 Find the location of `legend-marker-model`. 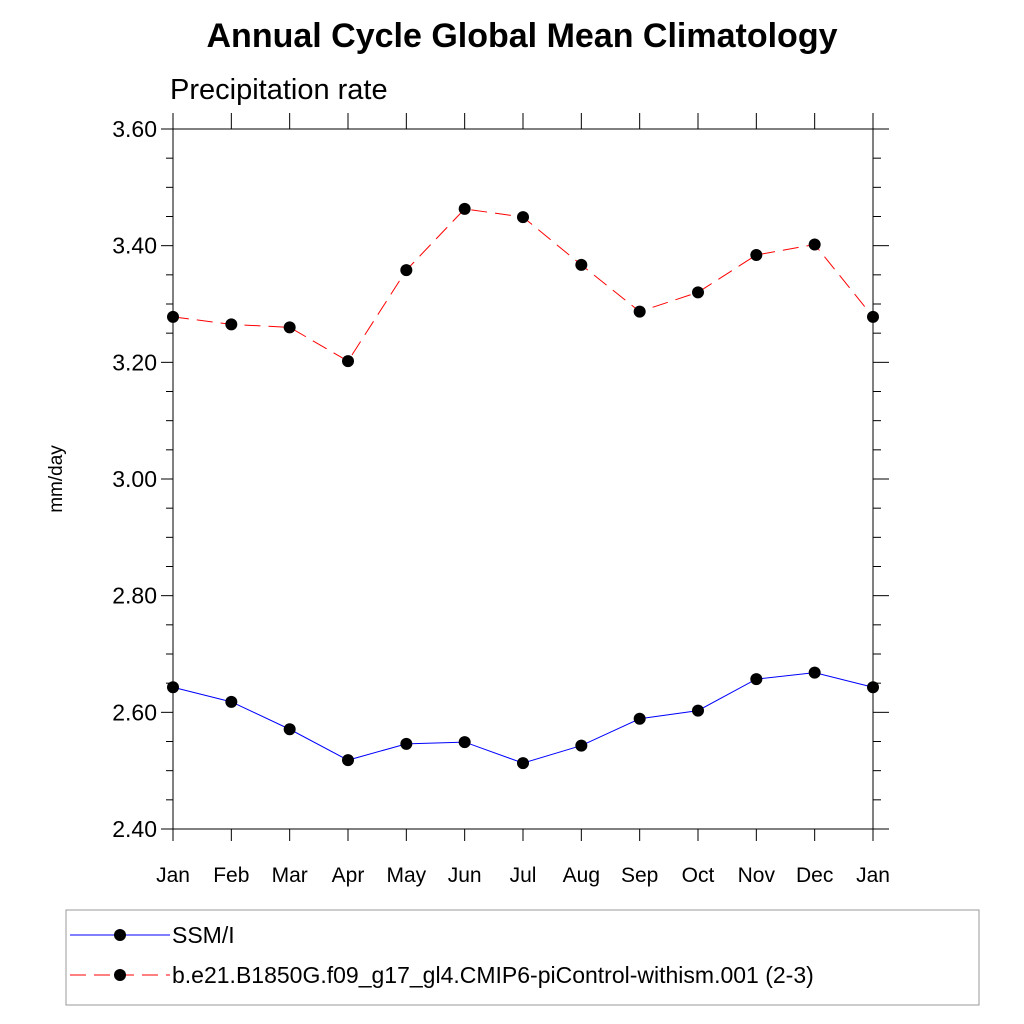

legend-marker-model is located at coordinates (120, 975).